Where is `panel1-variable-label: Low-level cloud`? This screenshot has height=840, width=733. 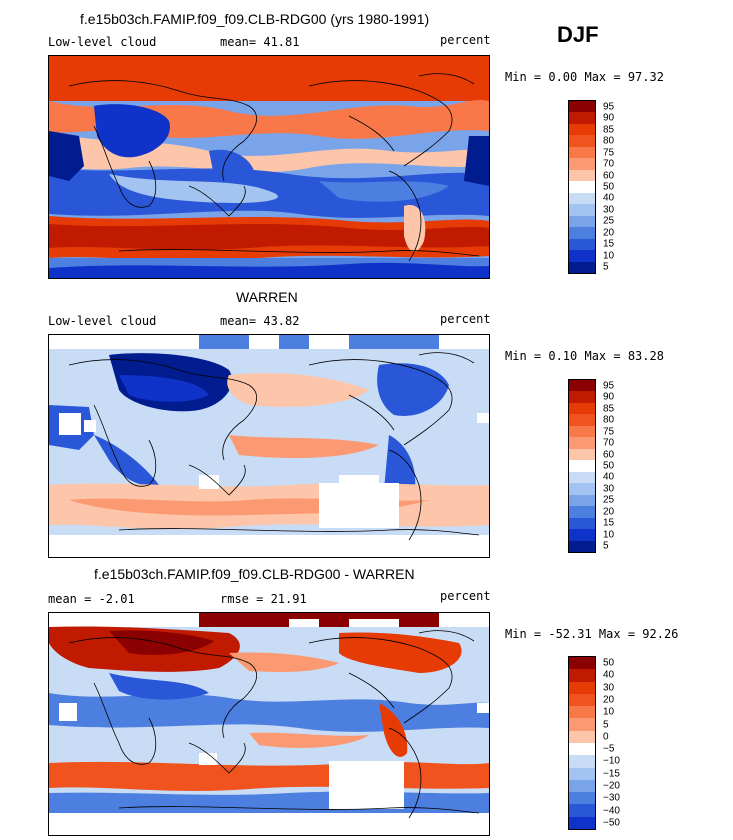
panel1-variable-label: Low-level cloud is located at coordinates (102, 42).